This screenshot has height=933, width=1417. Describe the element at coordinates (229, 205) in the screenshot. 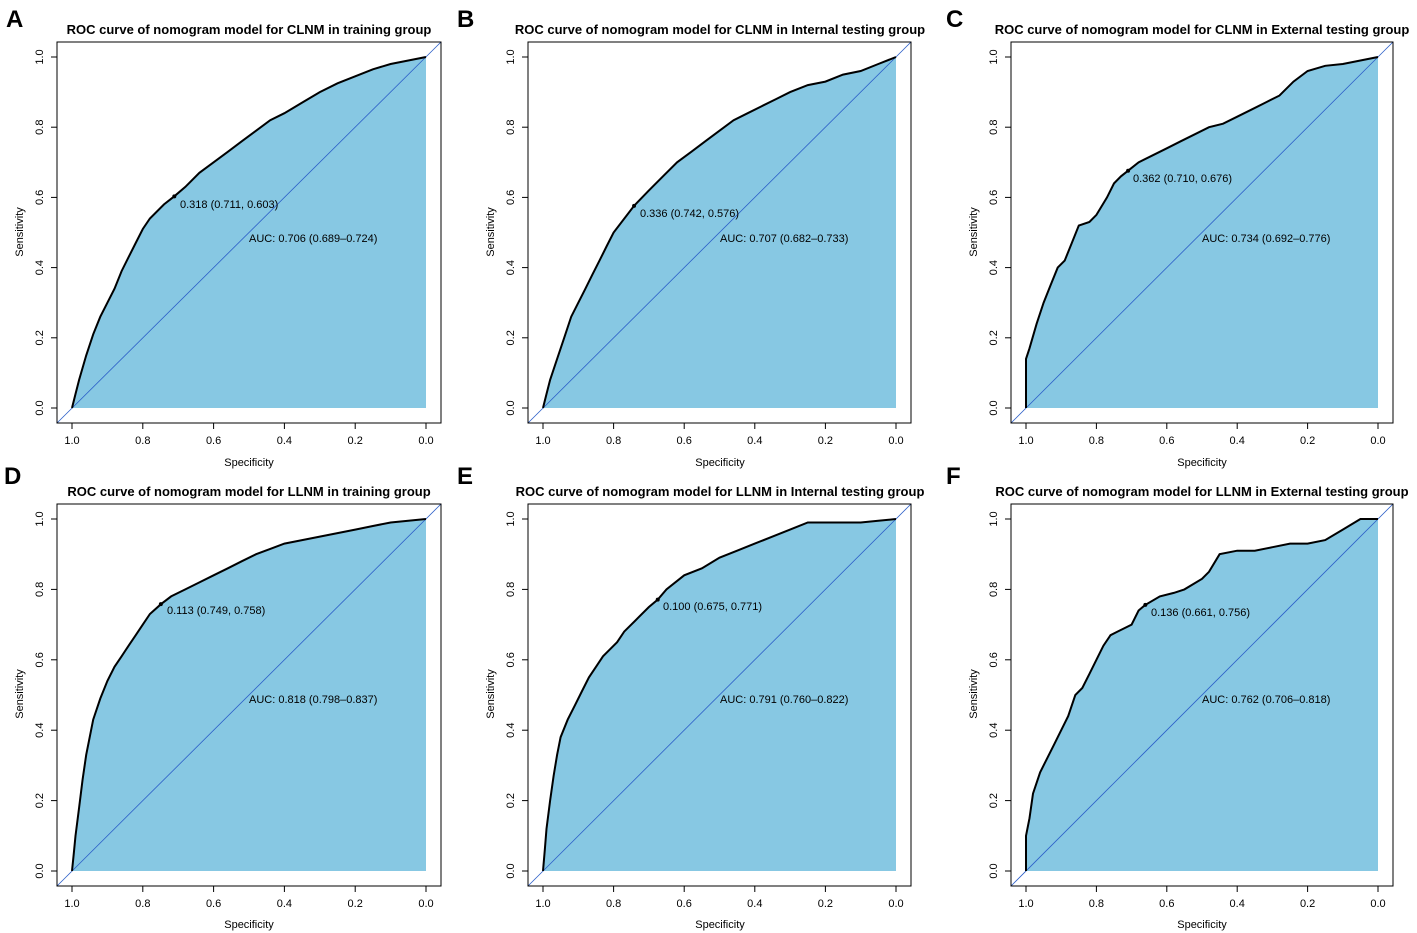

I see `cutoff-label: 0.318 (0.711, 0.603)` at that location.